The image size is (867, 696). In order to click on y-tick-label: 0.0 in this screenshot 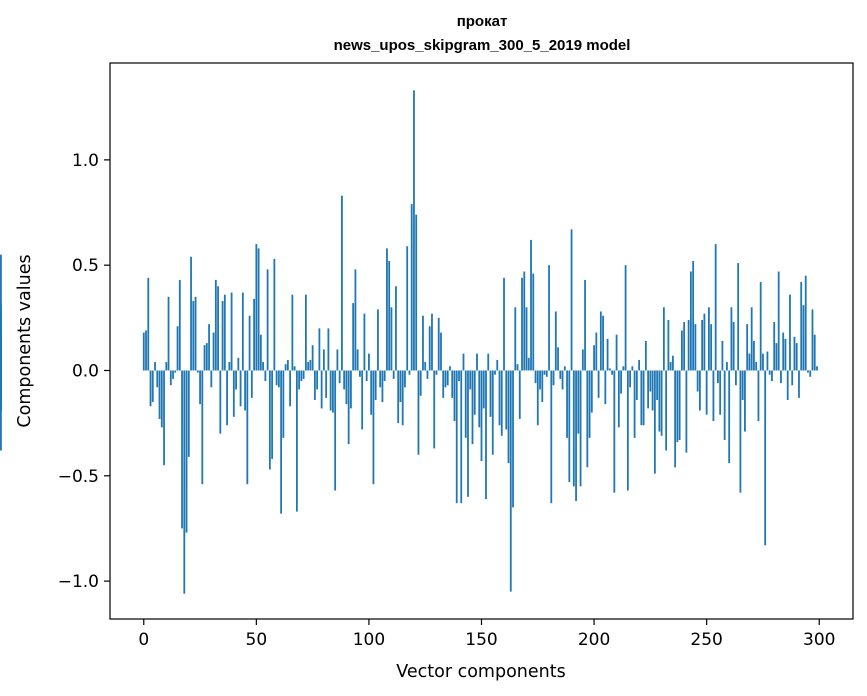, I will do `click(85, 371)`.